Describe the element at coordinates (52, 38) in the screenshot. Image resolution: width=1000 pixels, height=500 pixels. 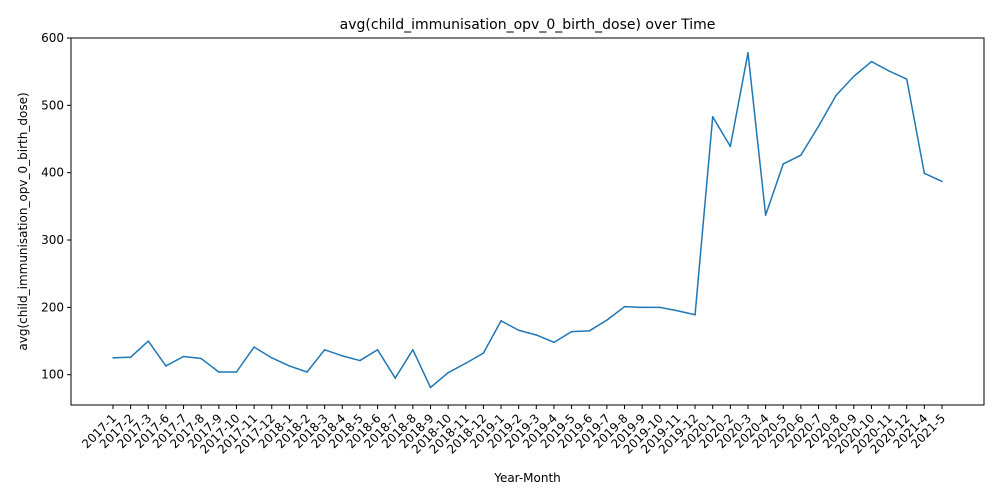
I see `y-tick-label: 600` at that location.